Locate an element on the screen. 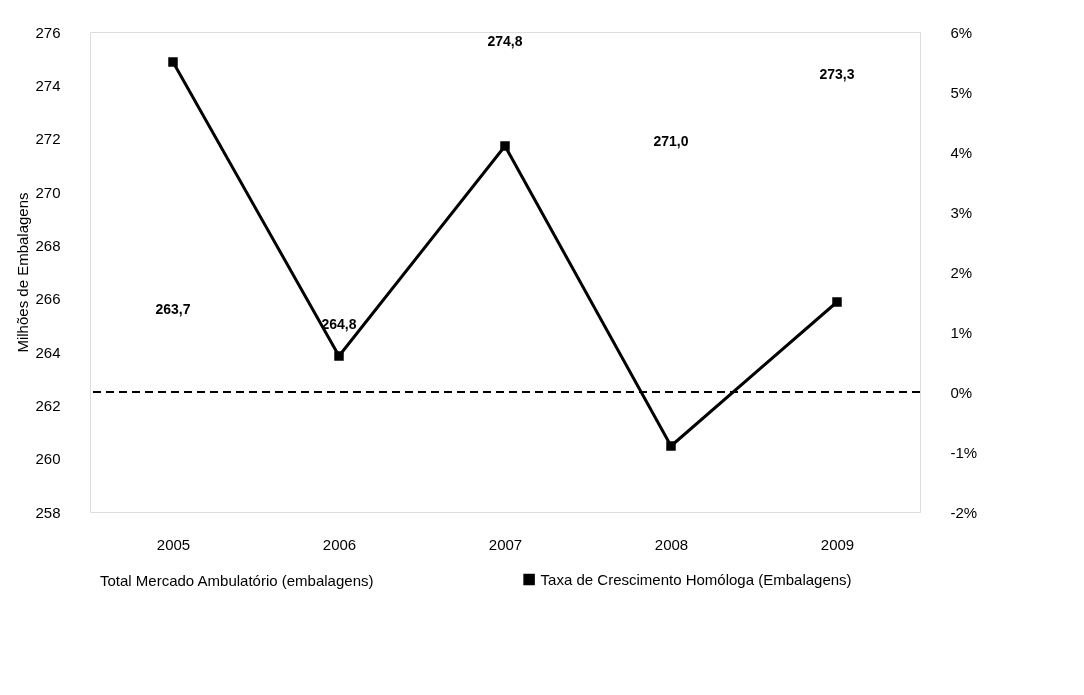  y-tick-label: 272 is located at coordinates (48, 139).